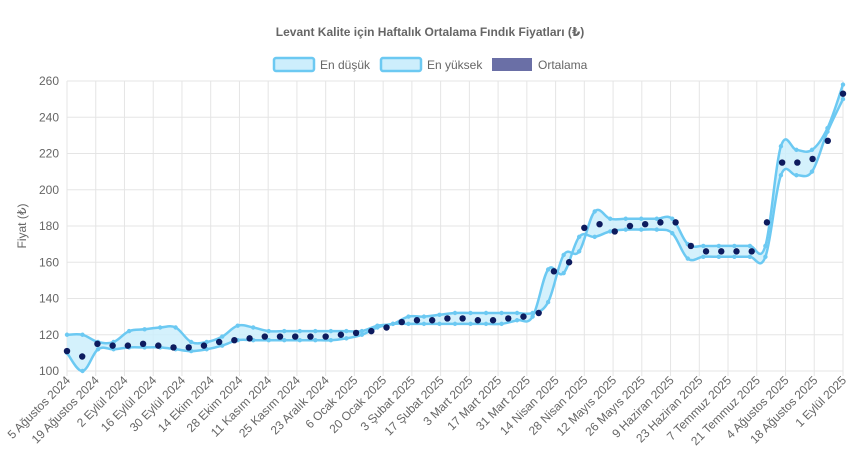 Image resolution: width=849 pixels, height=468 pixels. Describe the element at coordinates (563, 65) in the screenshot. I see `legend-label-ortalama: Ortalama` at that location.